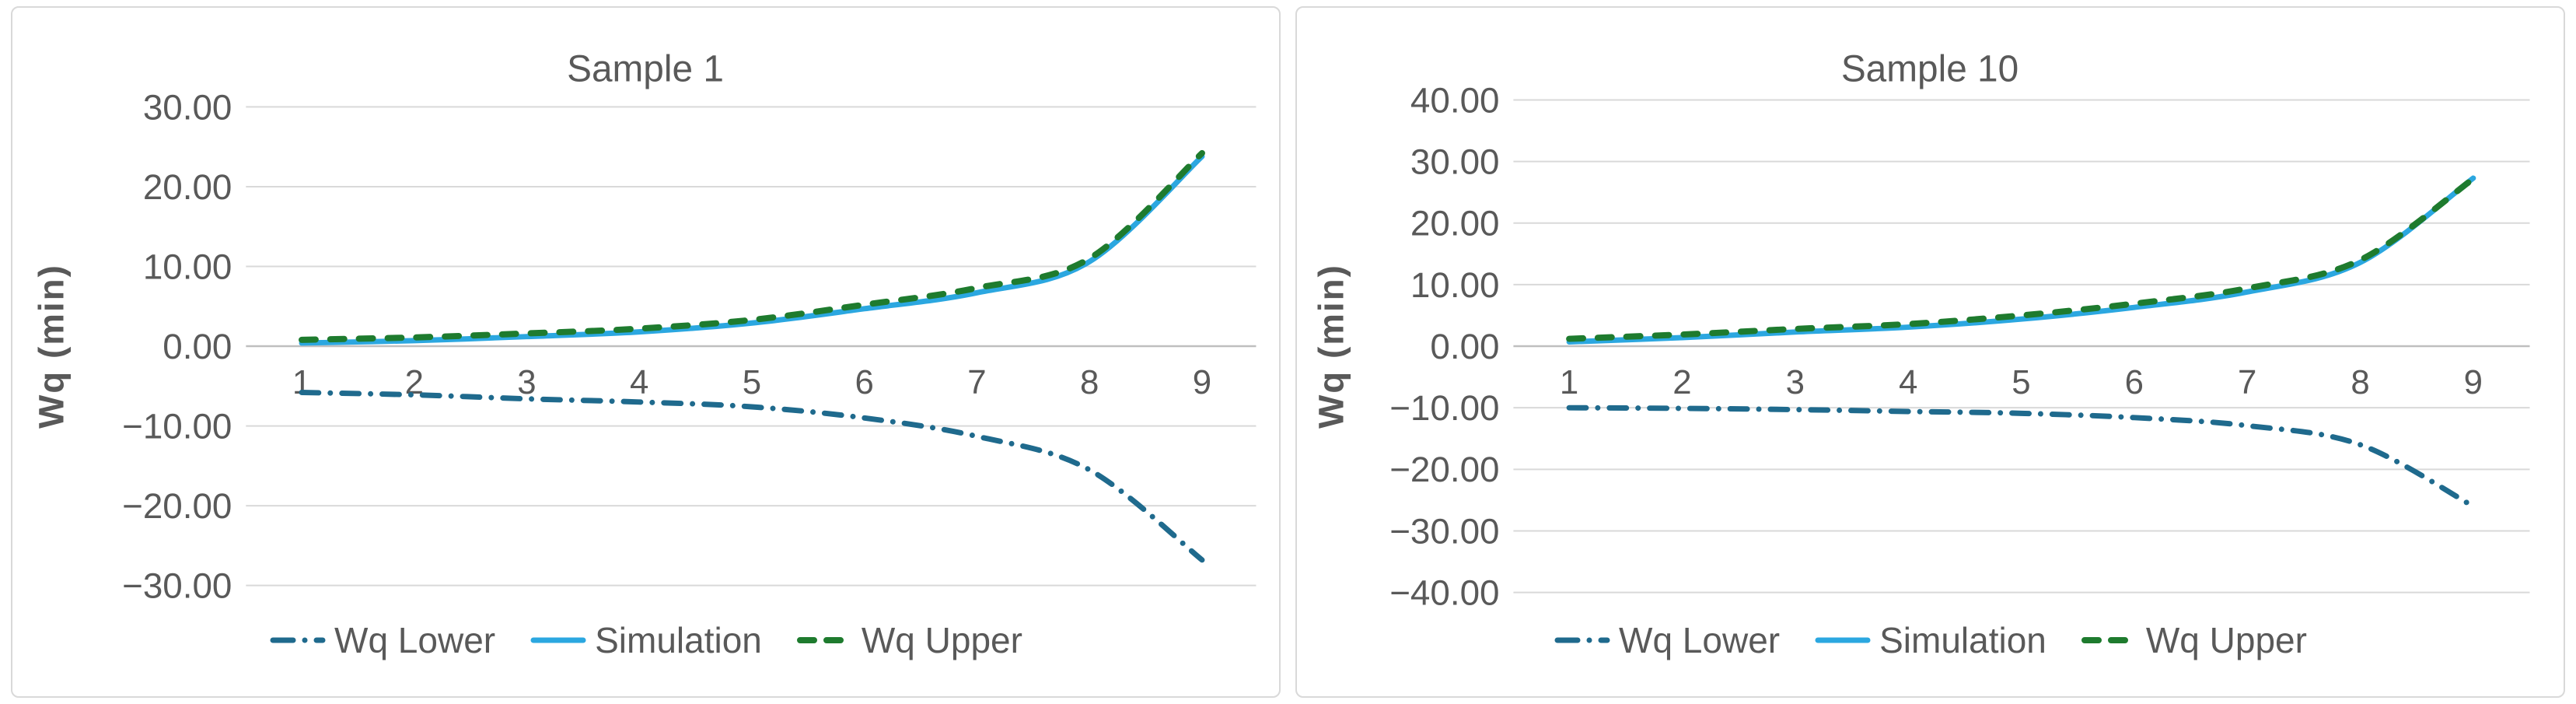 The image size is (2576, 704). Describe the element at coordinates (1444, 593) in the screenshot. I see `y-tick-label: −40.00` at that location.